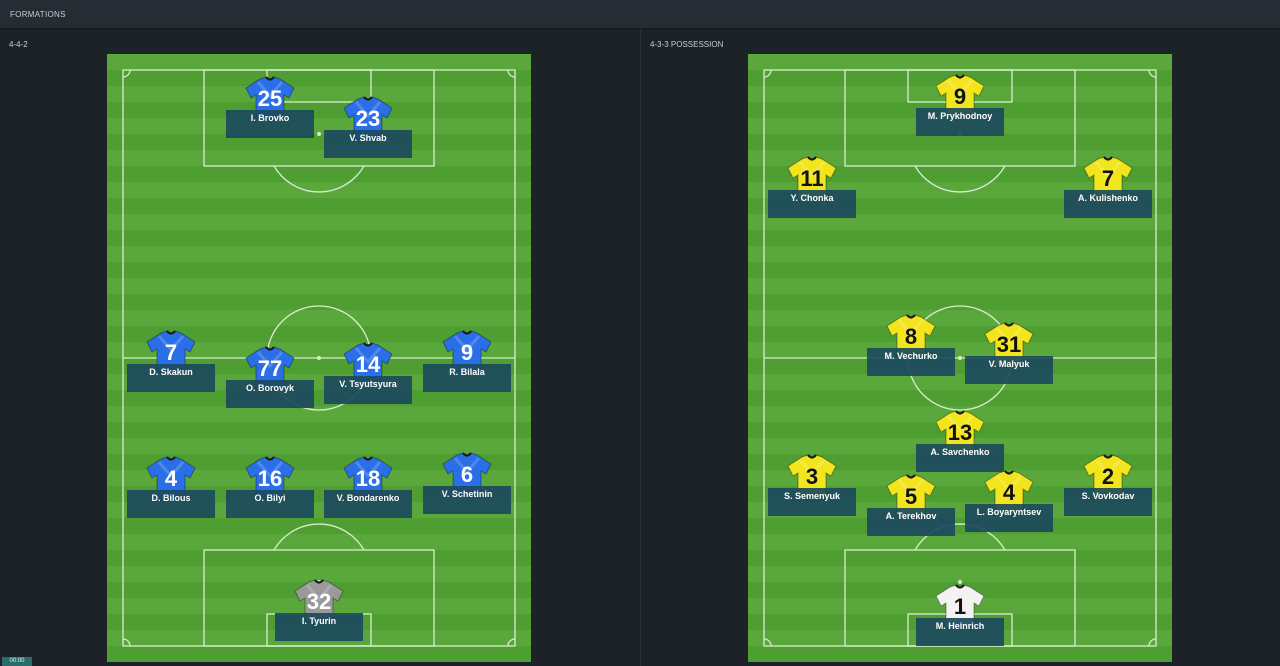  What do you see at coordinates (960, 452) in the screenshot?
I see `player-name: A. Savchenko` at bounding box center [960, 452].